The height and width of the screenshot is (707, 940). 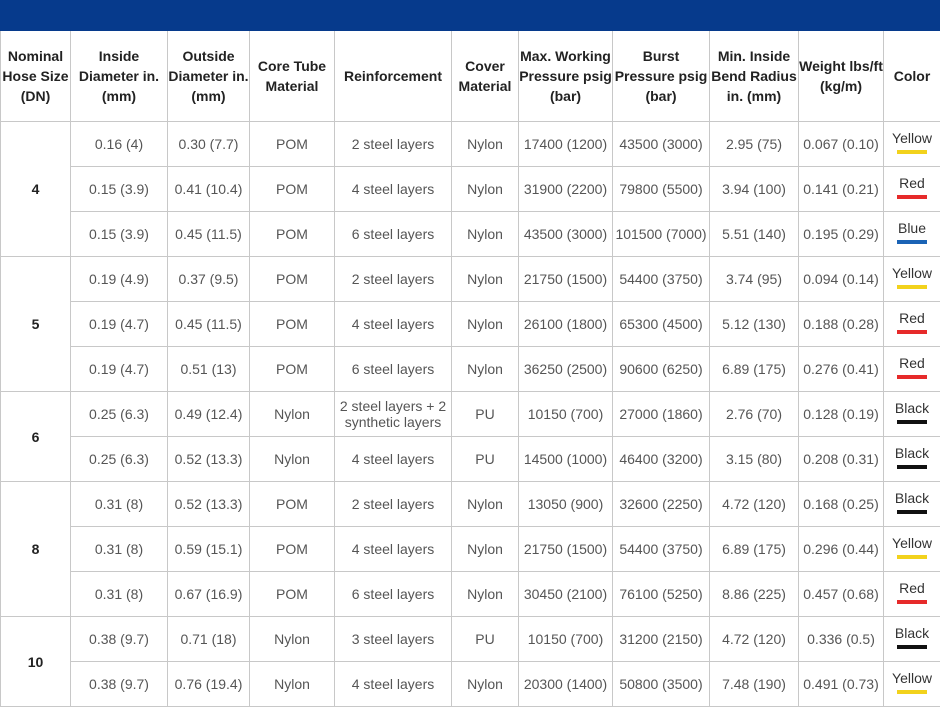 I want to click on bend-radius-cell: 6.89 (175), so click(x=754, y=549).